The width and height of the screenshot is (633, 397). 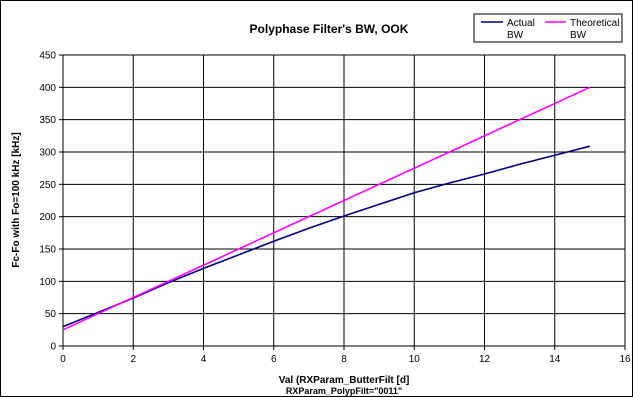 I want to click on y-tick-labels: 0 50 100 150 200 250 300 350 400 450, so click(x=51, y=202).